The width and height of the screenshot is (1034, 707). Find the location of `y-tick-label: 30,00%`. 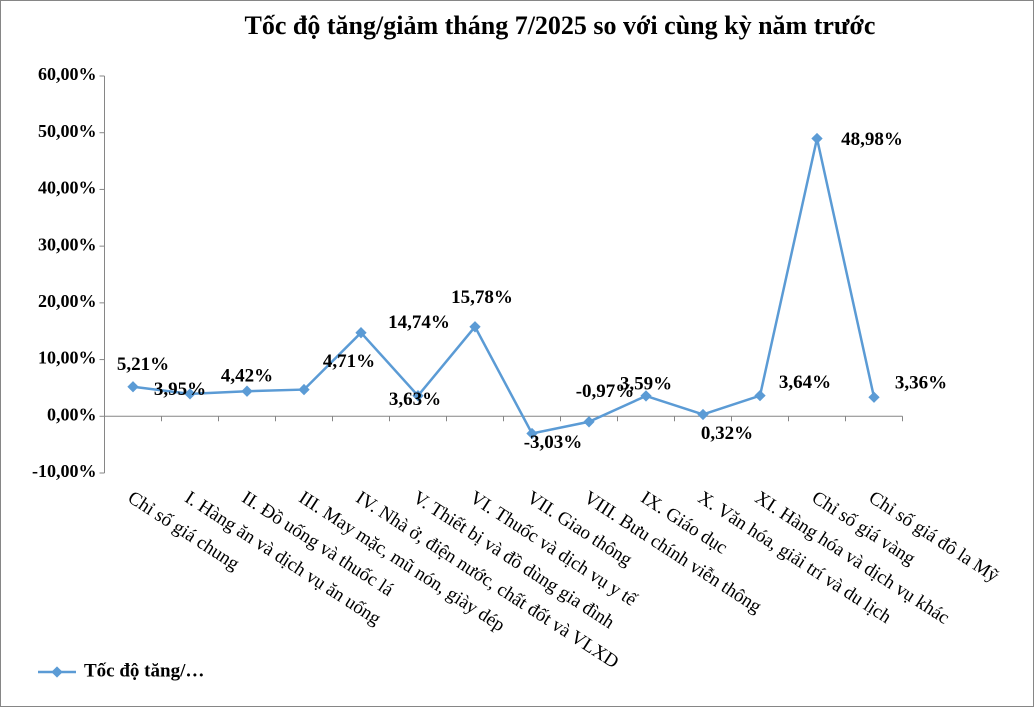

y-tick-label: 30,00% is located at coordinates (67, 244).